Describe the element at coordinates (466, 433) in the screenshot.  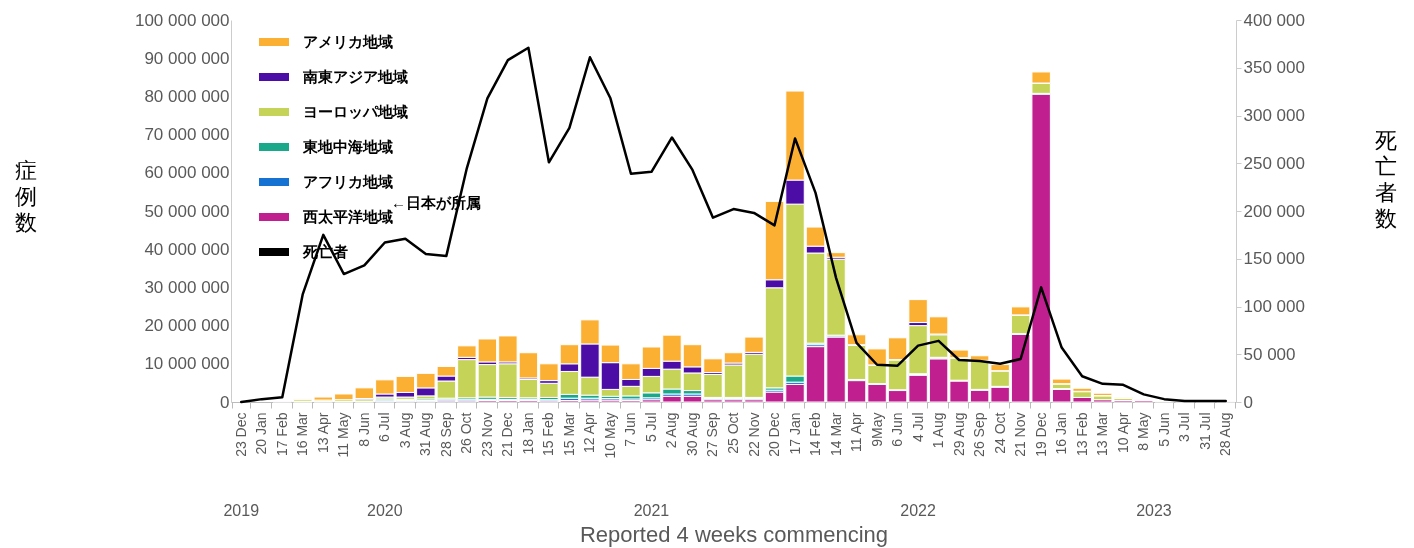
I see `x-tick-label: 26 Oct` at that location.